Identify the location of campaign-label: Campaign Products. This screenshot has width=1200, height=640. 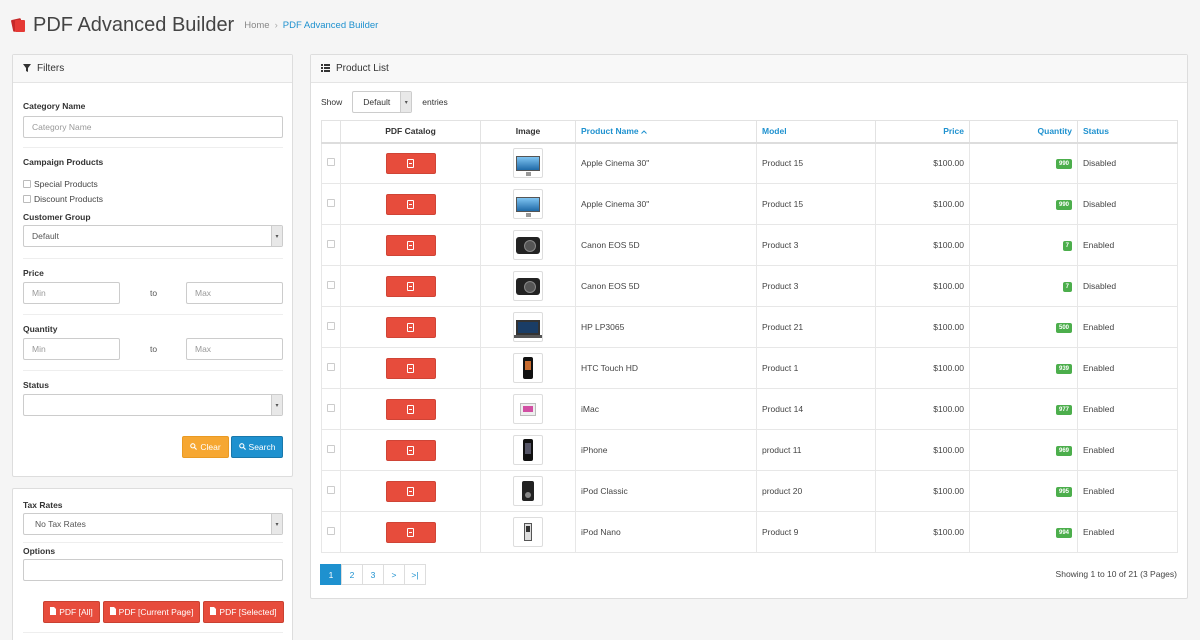
(63, 162).